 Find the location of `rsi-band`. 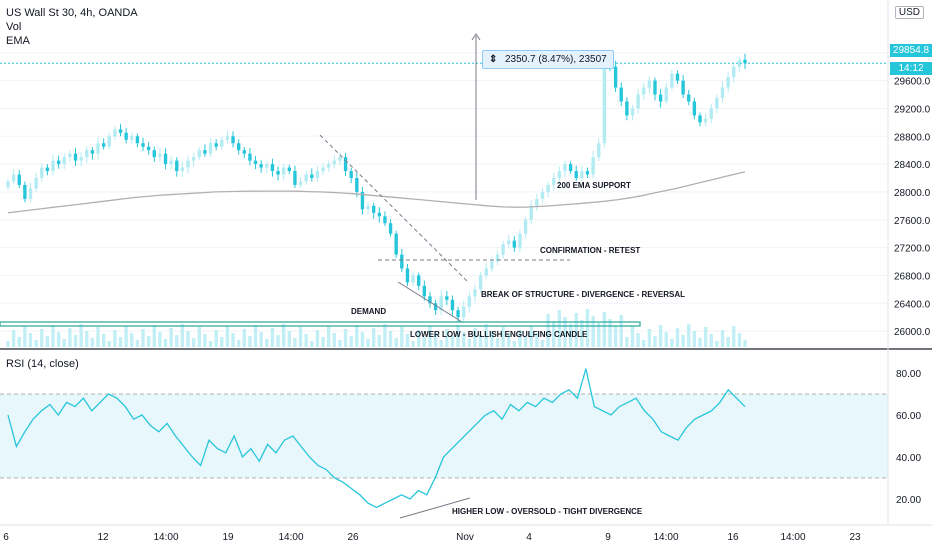

rsi-band is located at coordinates (444, 436).